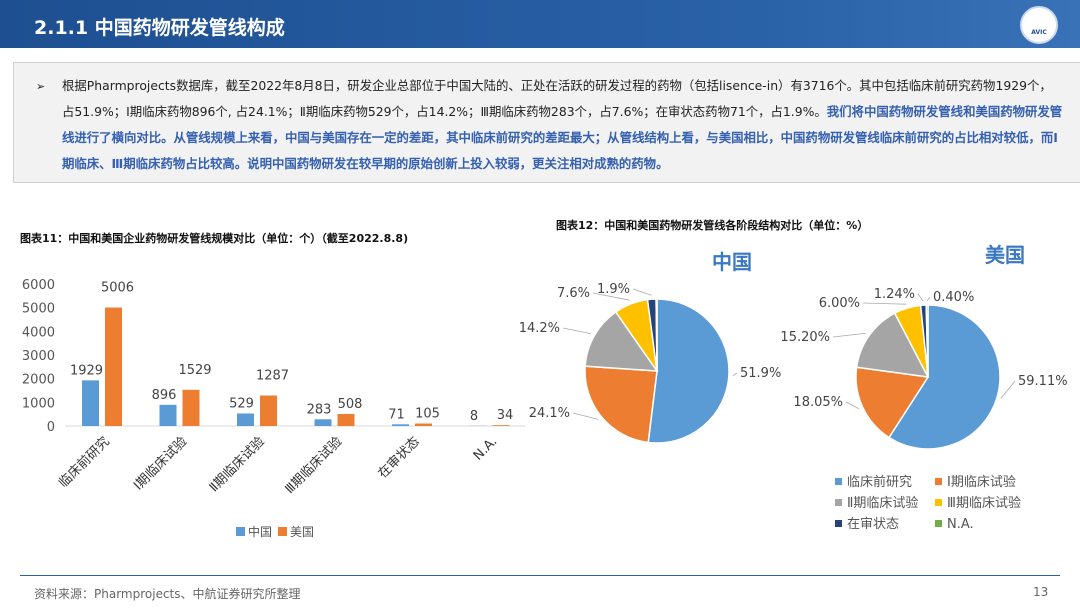 The height and width of the screenshot is (608, 1080). Describe the element at coordinates (427, 414) in the screenshot. I see `data-label: 105` at that location.